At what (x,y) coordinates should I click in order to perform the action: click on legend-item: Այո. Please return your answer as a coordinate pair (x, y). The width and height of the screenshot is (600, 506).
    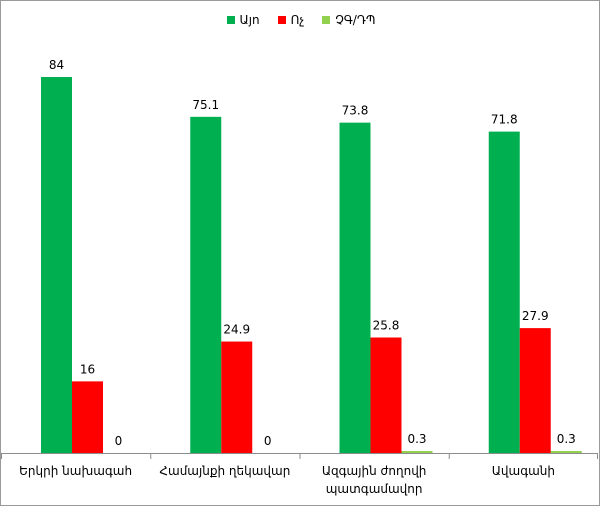
    Looking at the image, I should click on (243, 20).